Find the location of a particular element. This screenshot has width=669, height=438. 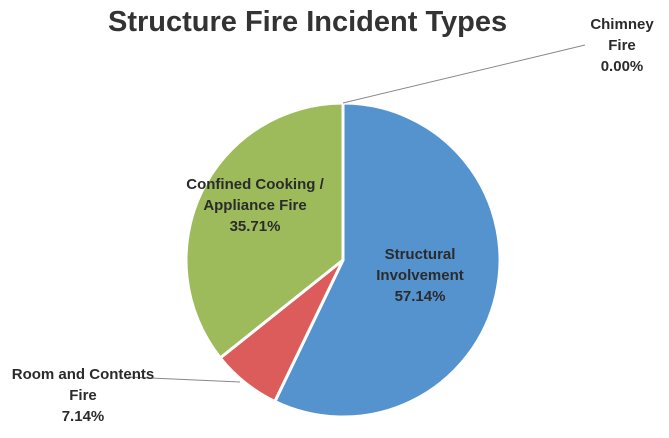

category-label: Structural Involvement is located at coordinates (420, 265).